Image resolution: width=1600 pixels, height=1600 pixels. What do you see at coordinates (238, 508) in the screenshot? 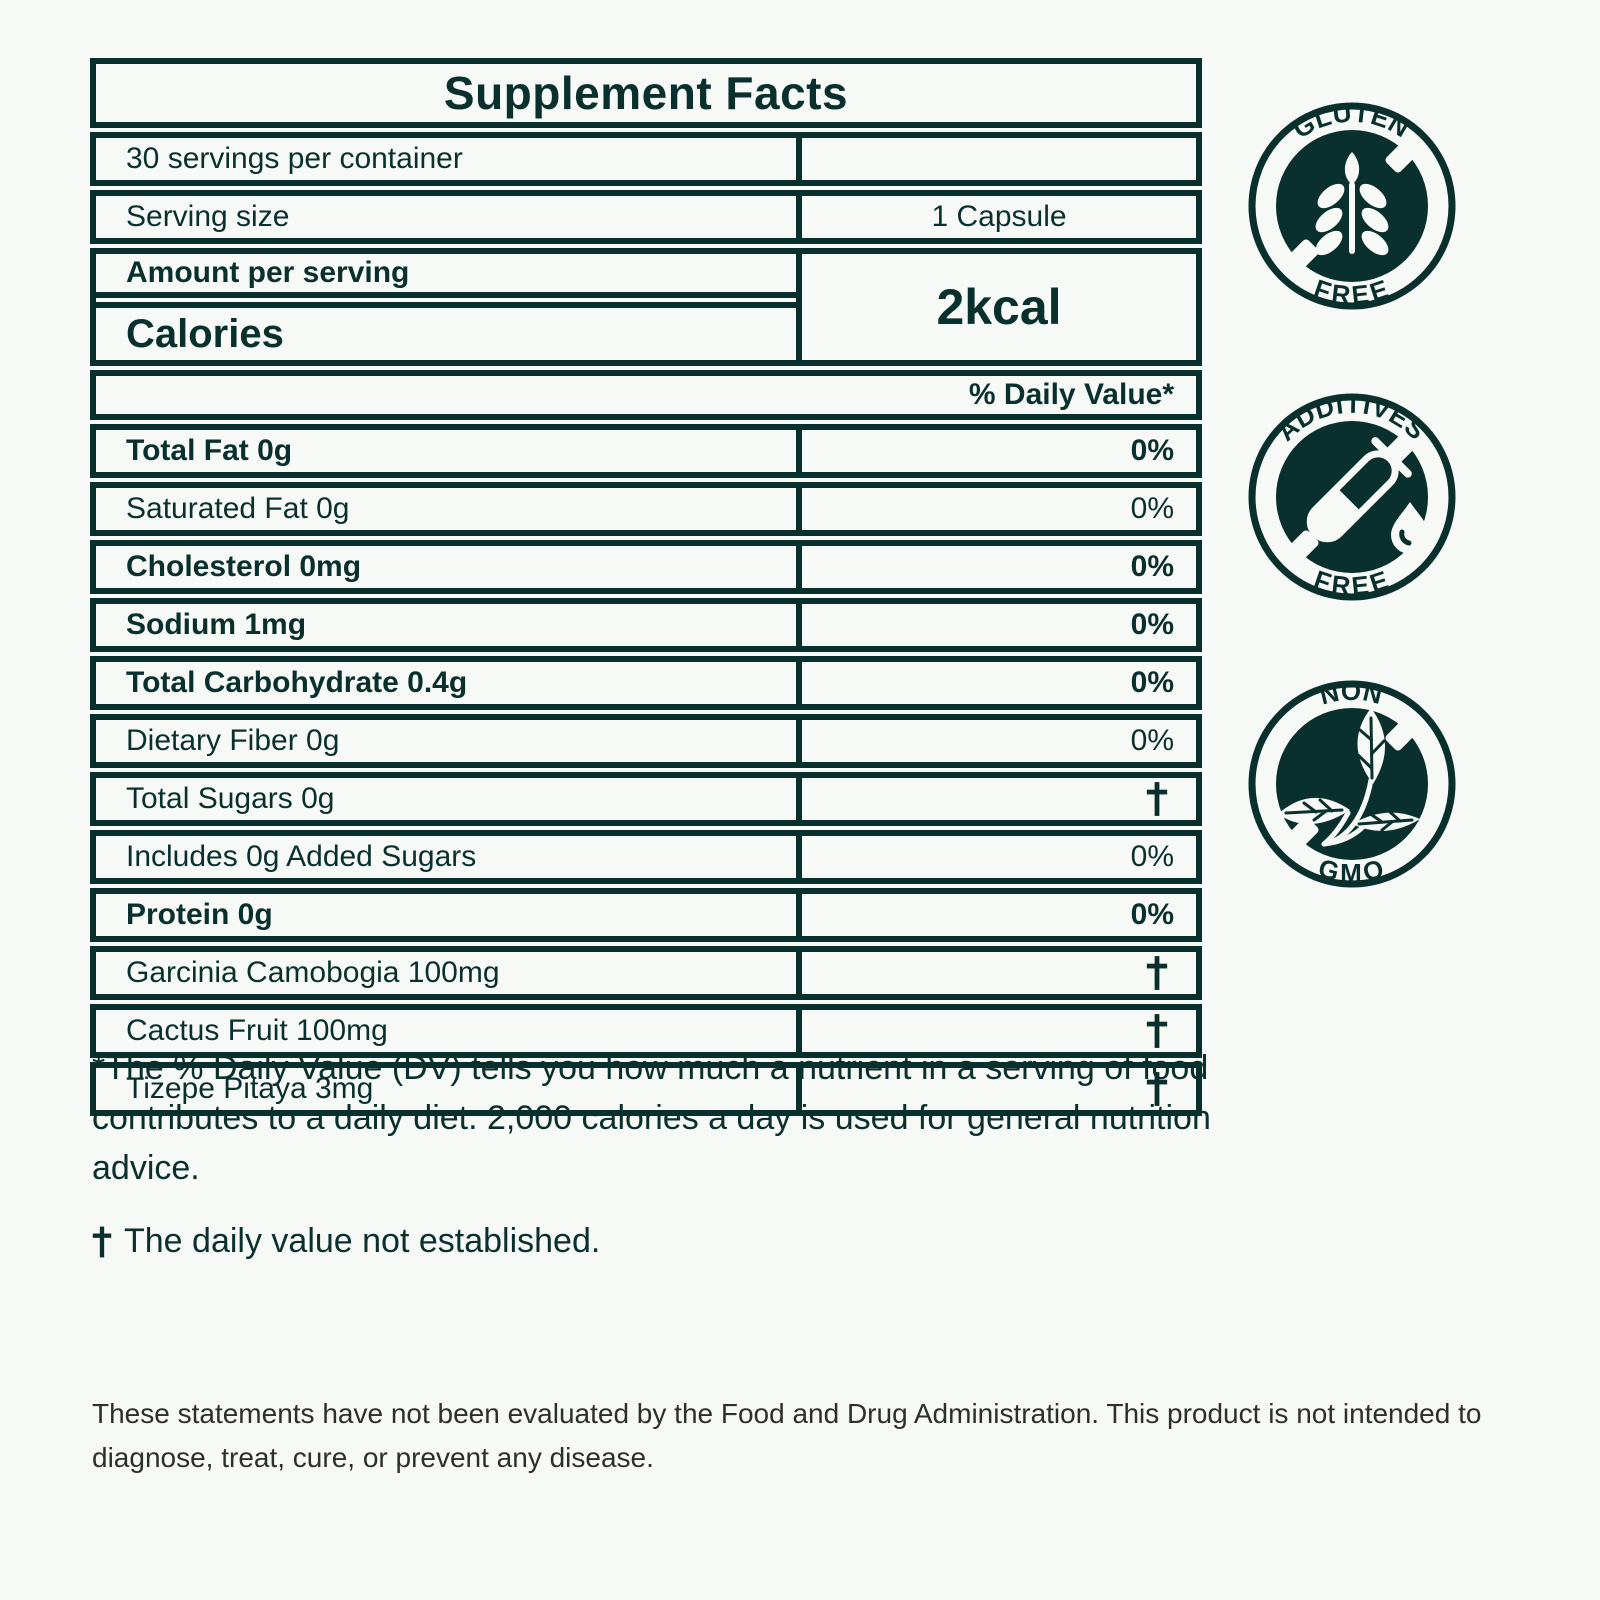
I see `nutrient-name: Saturated Fat 0g` at bounding box center [238, 508].